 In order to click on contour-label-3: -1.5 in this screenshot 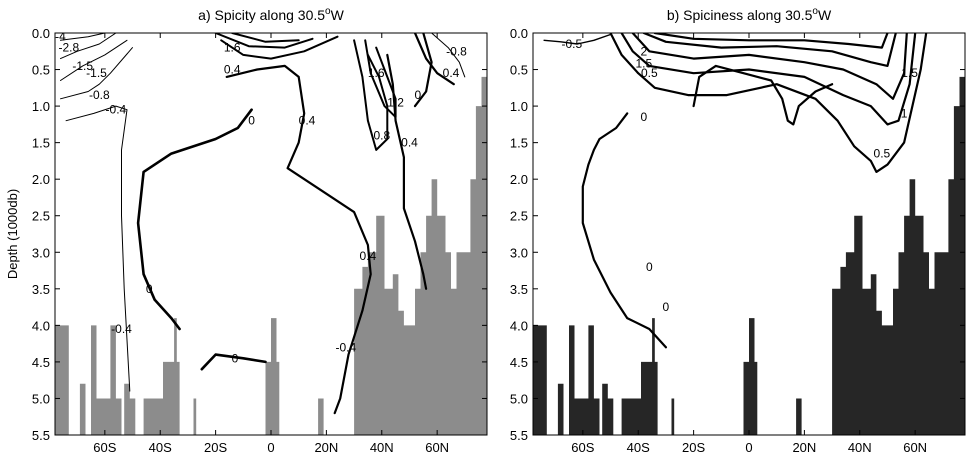, I will do `click(96, 73)`.